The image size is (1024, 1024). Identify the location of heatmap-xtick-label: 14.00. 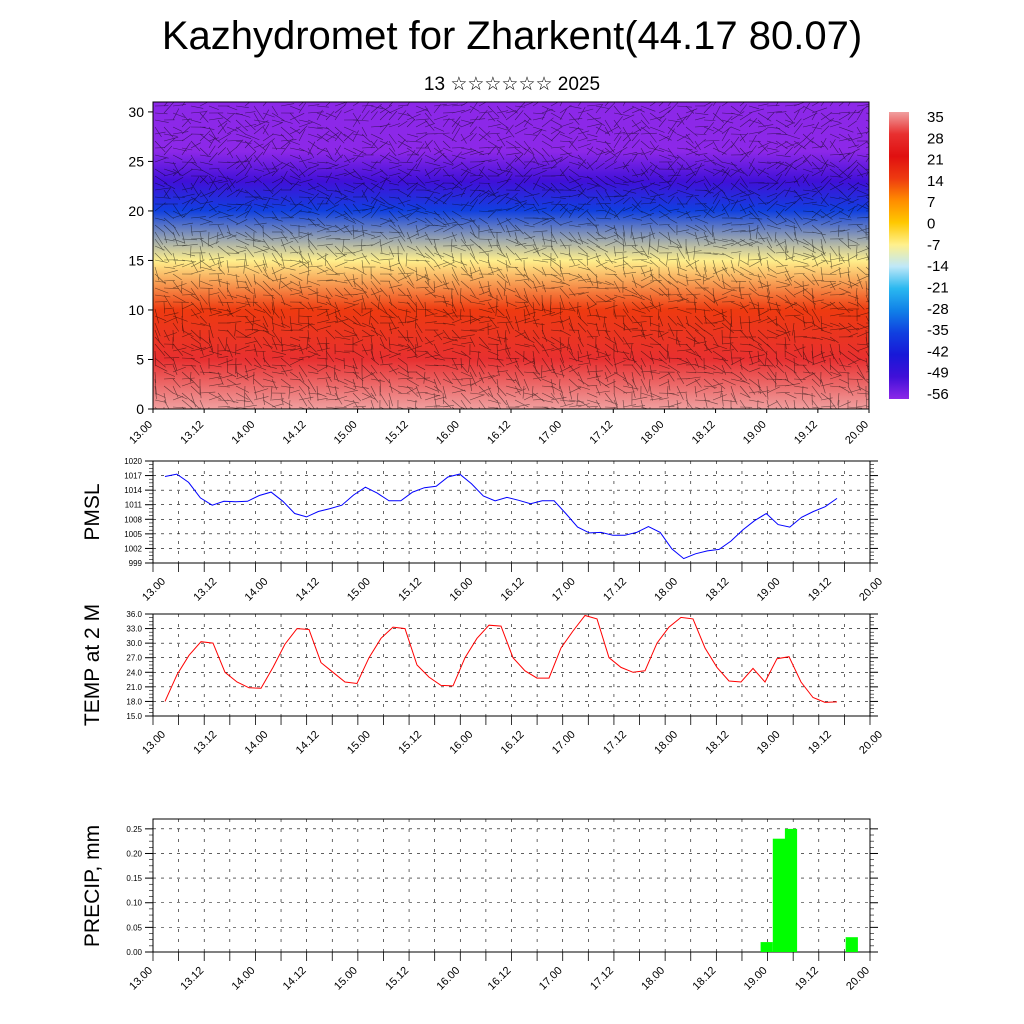
(243, 433).